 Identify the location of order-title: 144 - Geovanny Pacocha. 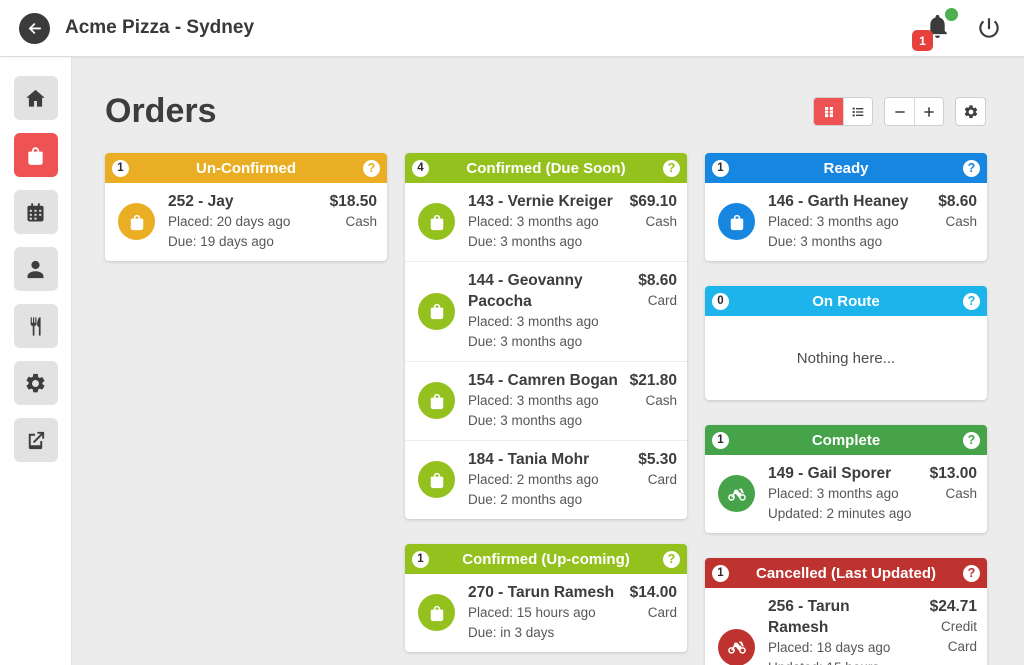
(525, 291).